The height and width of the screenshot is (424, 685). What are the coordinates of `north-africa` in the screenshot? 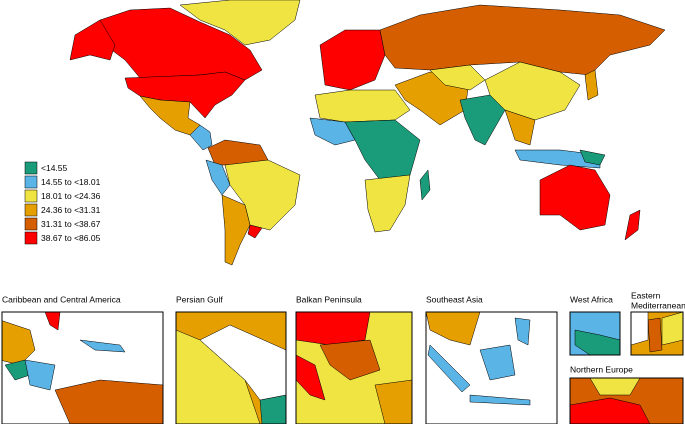 It's located at (362, 106).